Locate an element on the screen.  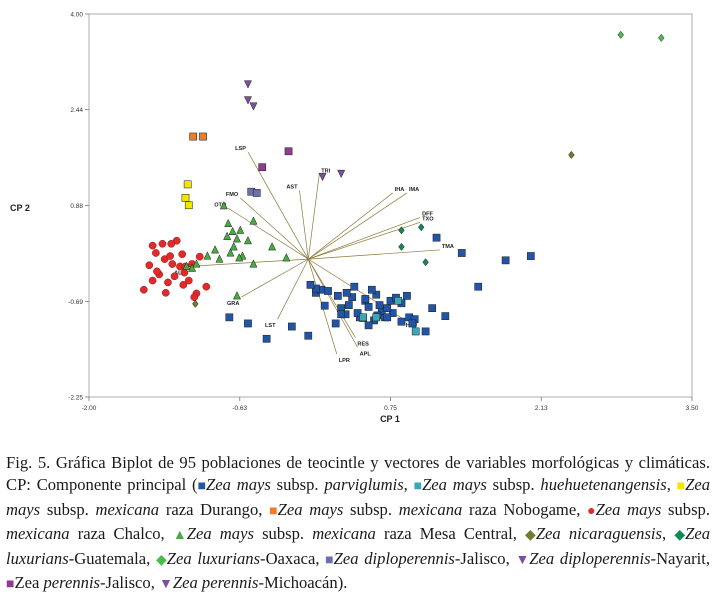
vector-label: TMA is located at coordinates (448, 247).